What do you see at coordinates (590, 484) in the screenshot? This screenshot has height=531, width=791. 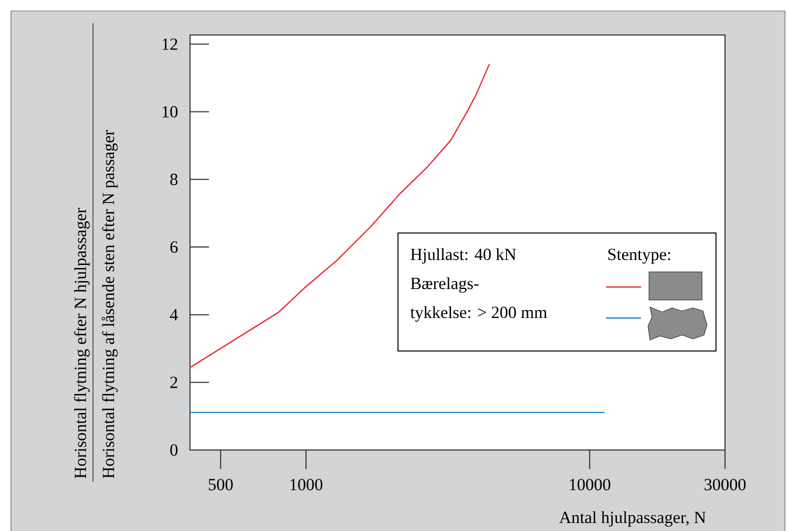 I see `x-tick-label: 10000` at bounding box center [590, 484].